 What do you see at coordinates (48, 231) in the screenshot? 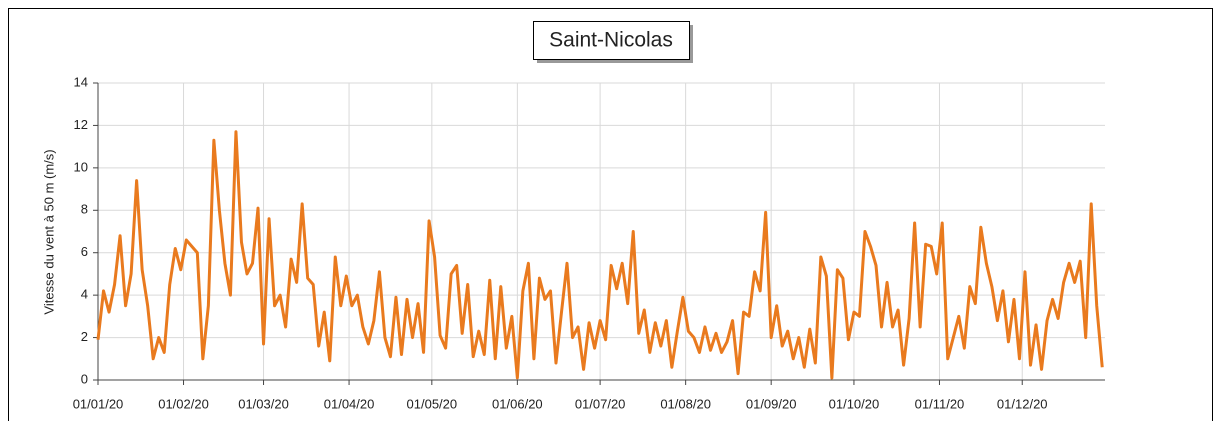
I see `y-axis-label: Vitesse du vent à 50 m (m/s)` at bounding box center [48, 231].